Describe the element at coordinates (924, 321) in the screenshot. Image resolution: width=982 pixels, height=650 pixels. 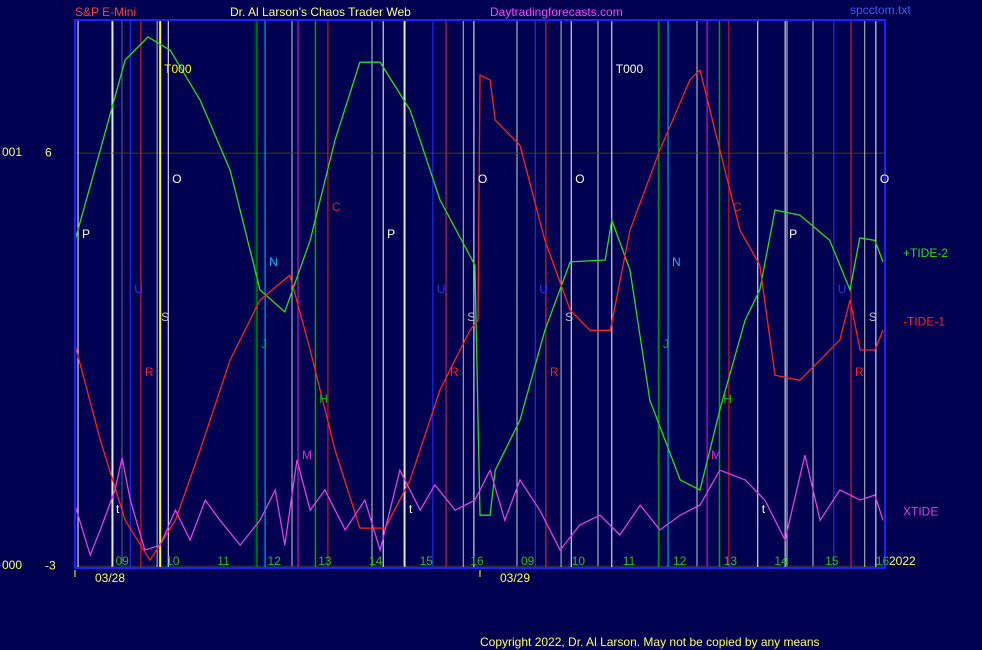
I see `legend-label: -TIDE-1` at that location.